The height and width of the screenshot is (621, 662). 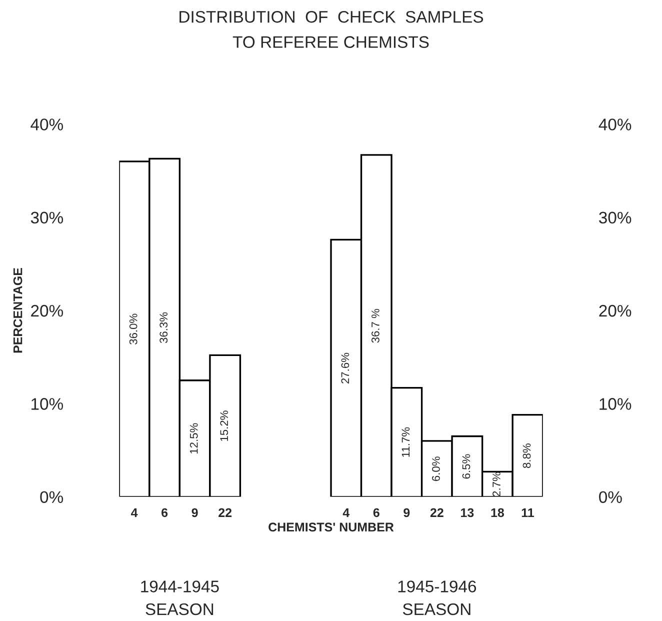 What do you see at coordinates (224, 425) in the screenshot?
I see `data-label: 15.2%` at bounding box center [224, 425].